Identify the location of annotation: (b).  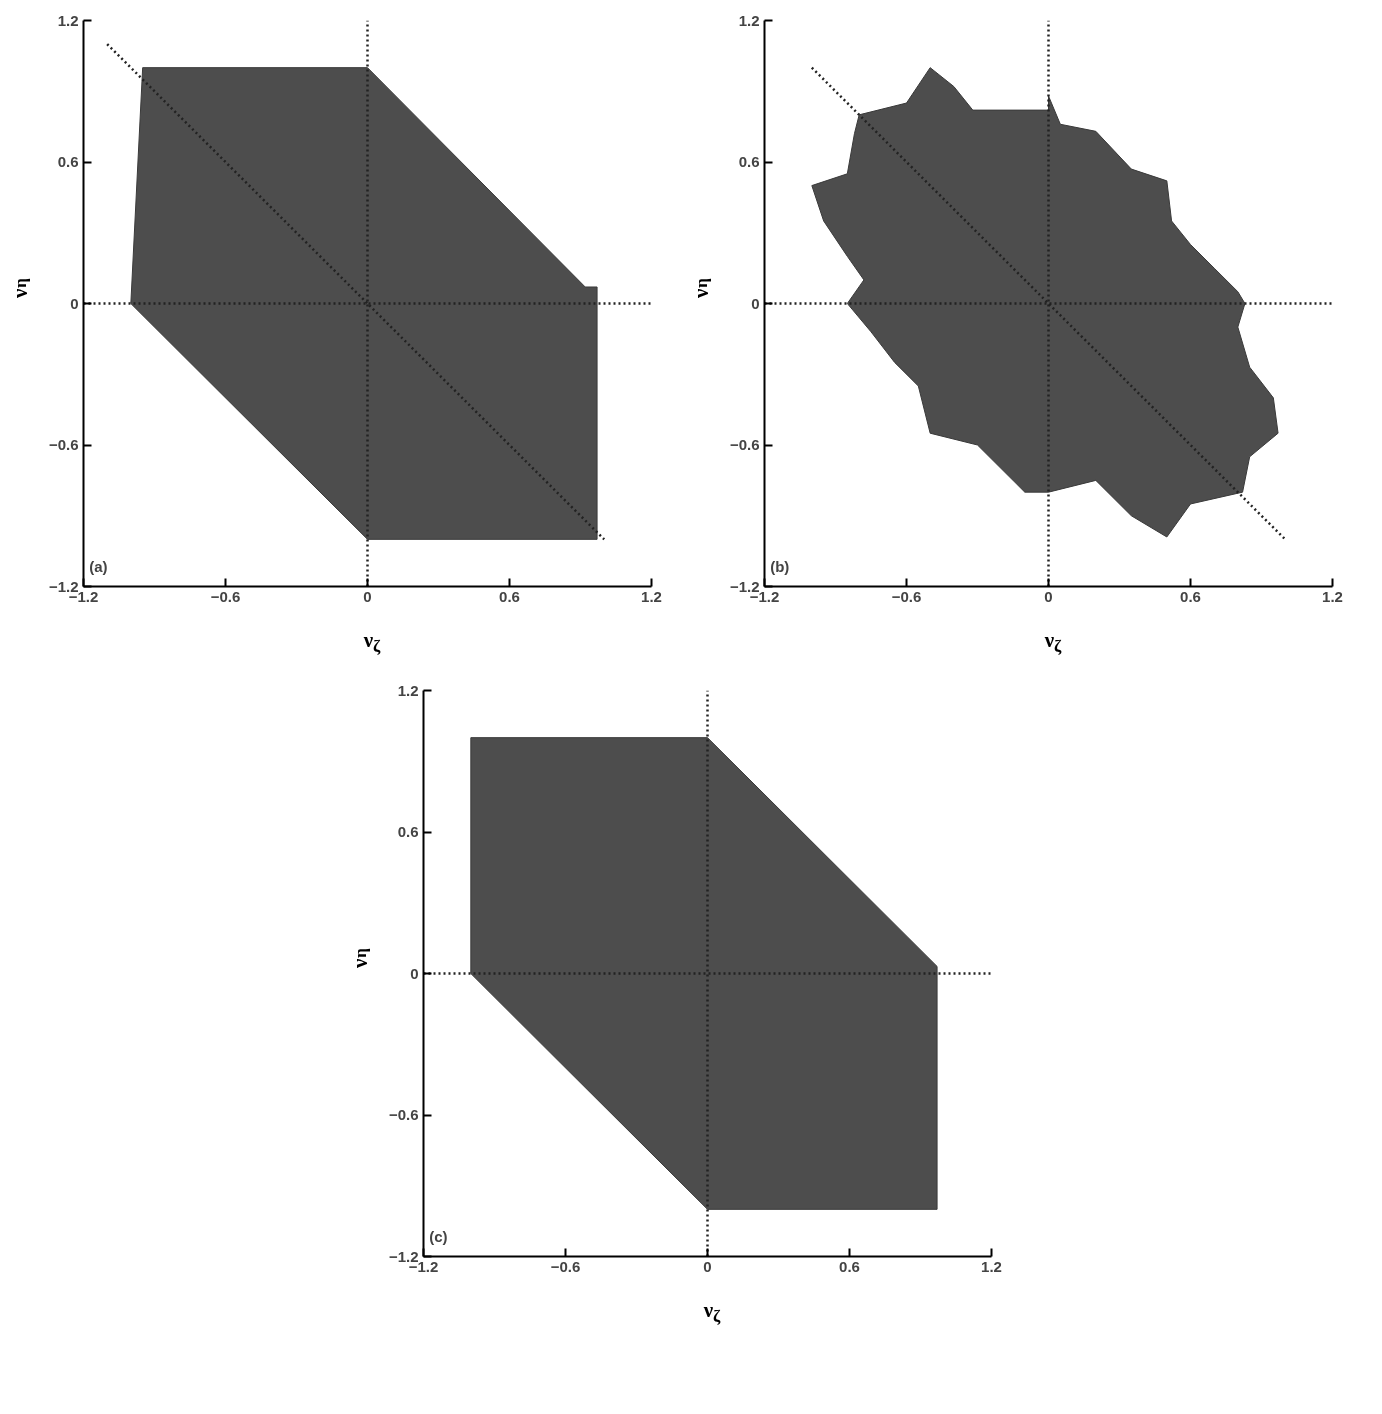
(780, 567).